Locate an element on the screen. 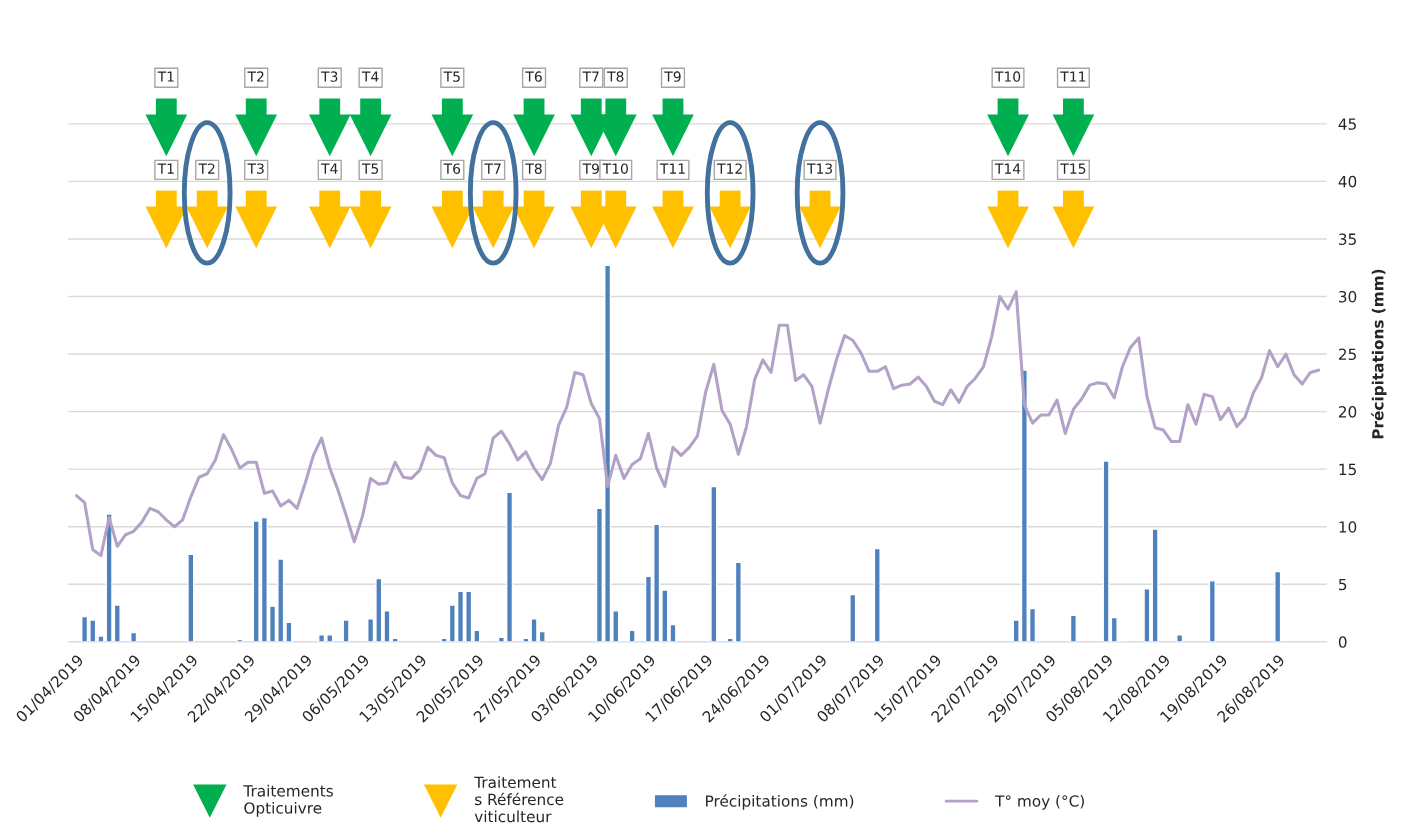 Image resolution: width=1422 pixels, height=839 pixels. y-axis-title: Précipitations (mm) is located at coordinates (1379, 354).